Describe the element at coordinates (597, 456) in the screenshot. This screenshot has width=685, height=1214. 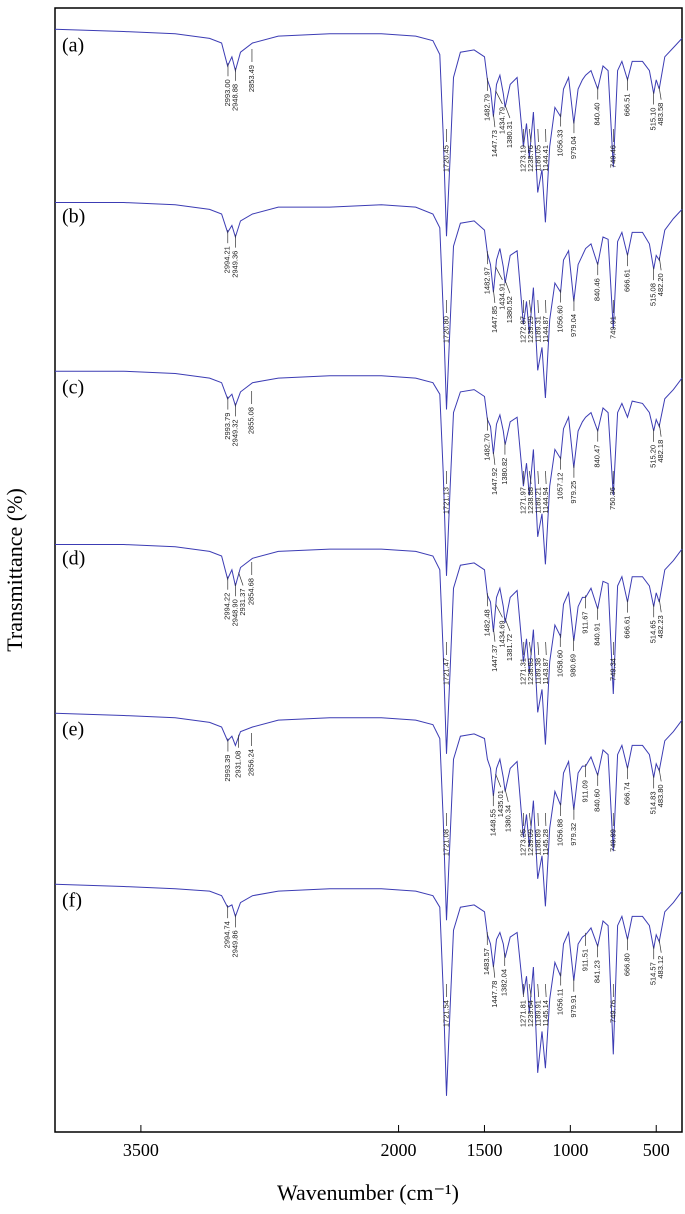
I see `peak-label: 840.47` at that location.